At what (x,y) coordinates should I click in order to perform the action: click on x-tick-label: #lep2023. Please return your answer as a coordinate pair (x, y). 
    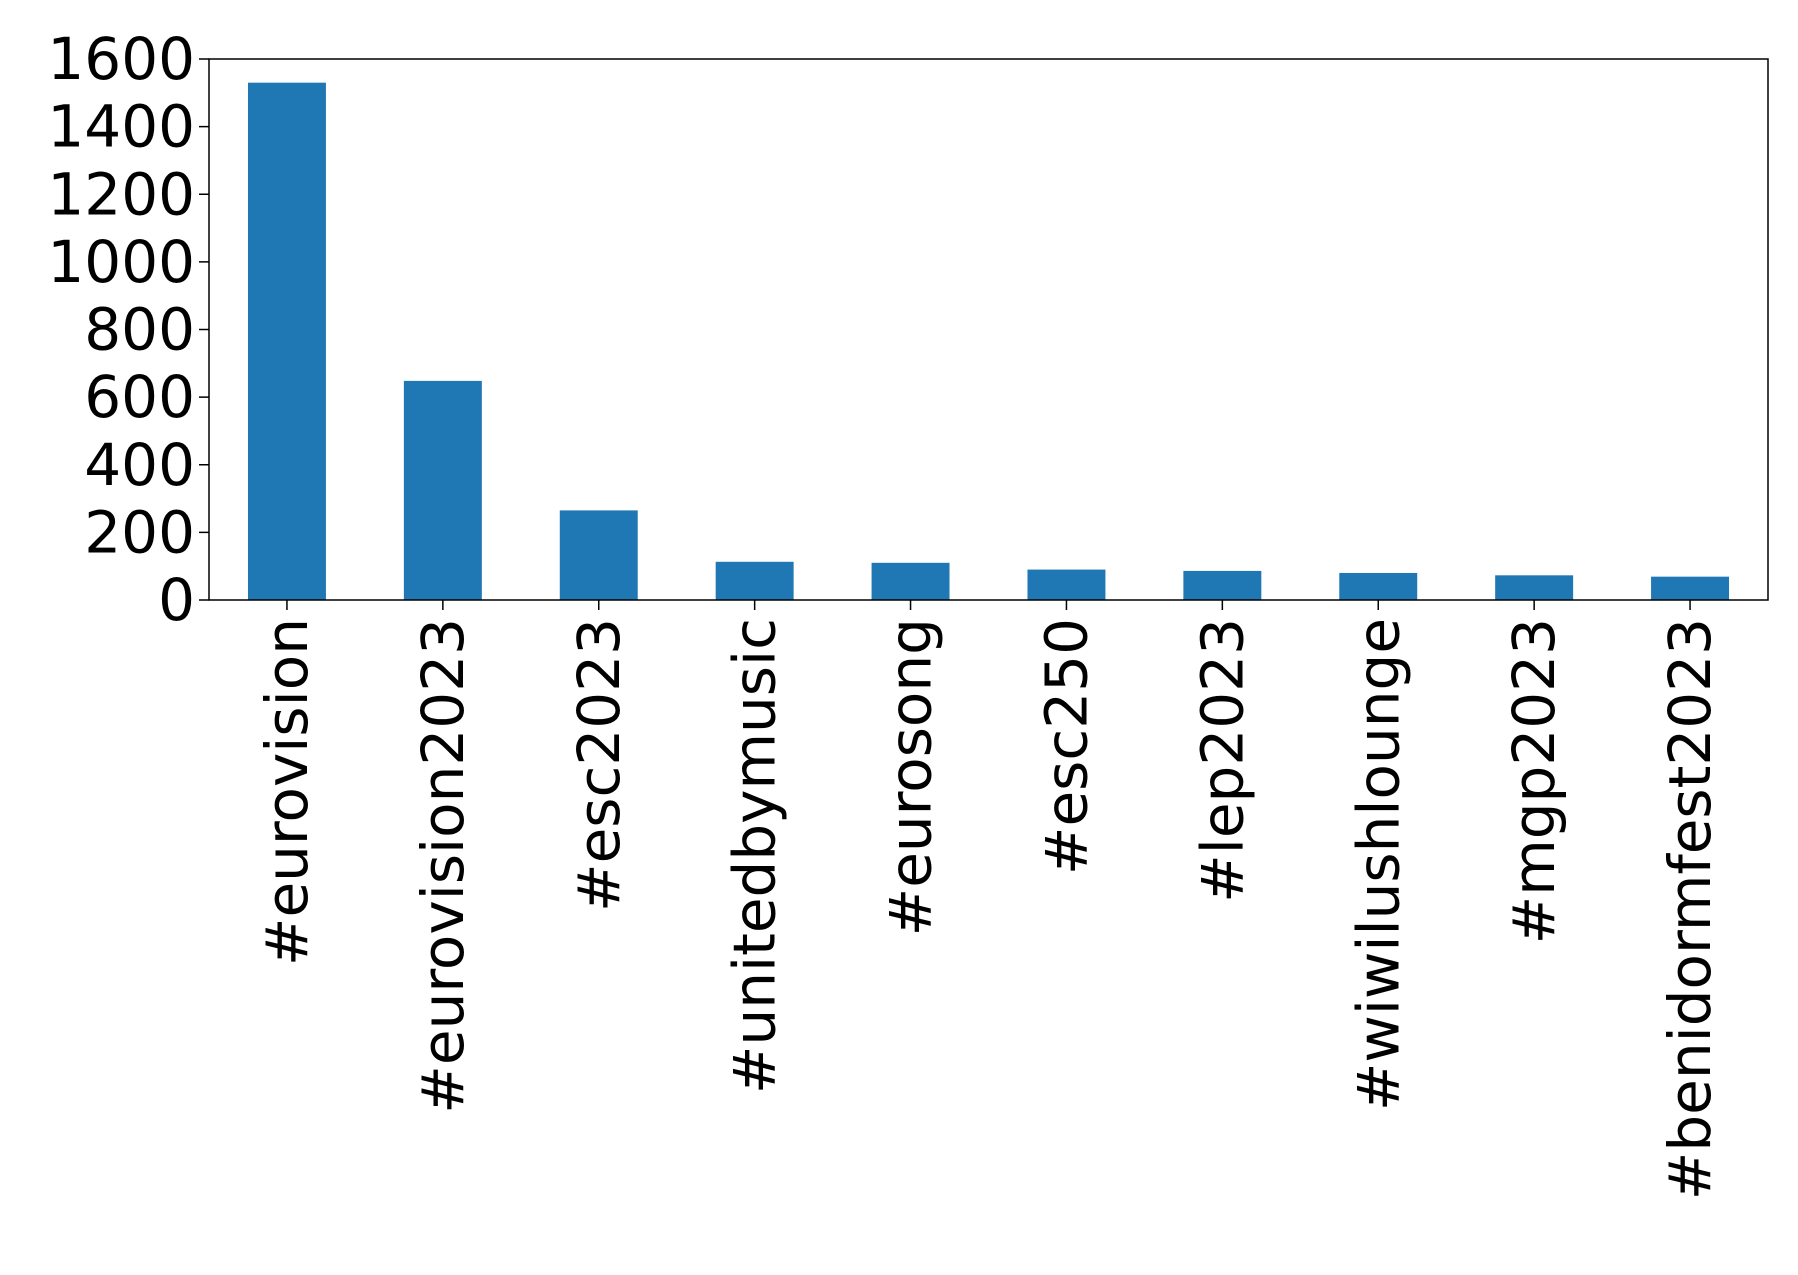
    Looking at the image, I should click on (1222, 760).